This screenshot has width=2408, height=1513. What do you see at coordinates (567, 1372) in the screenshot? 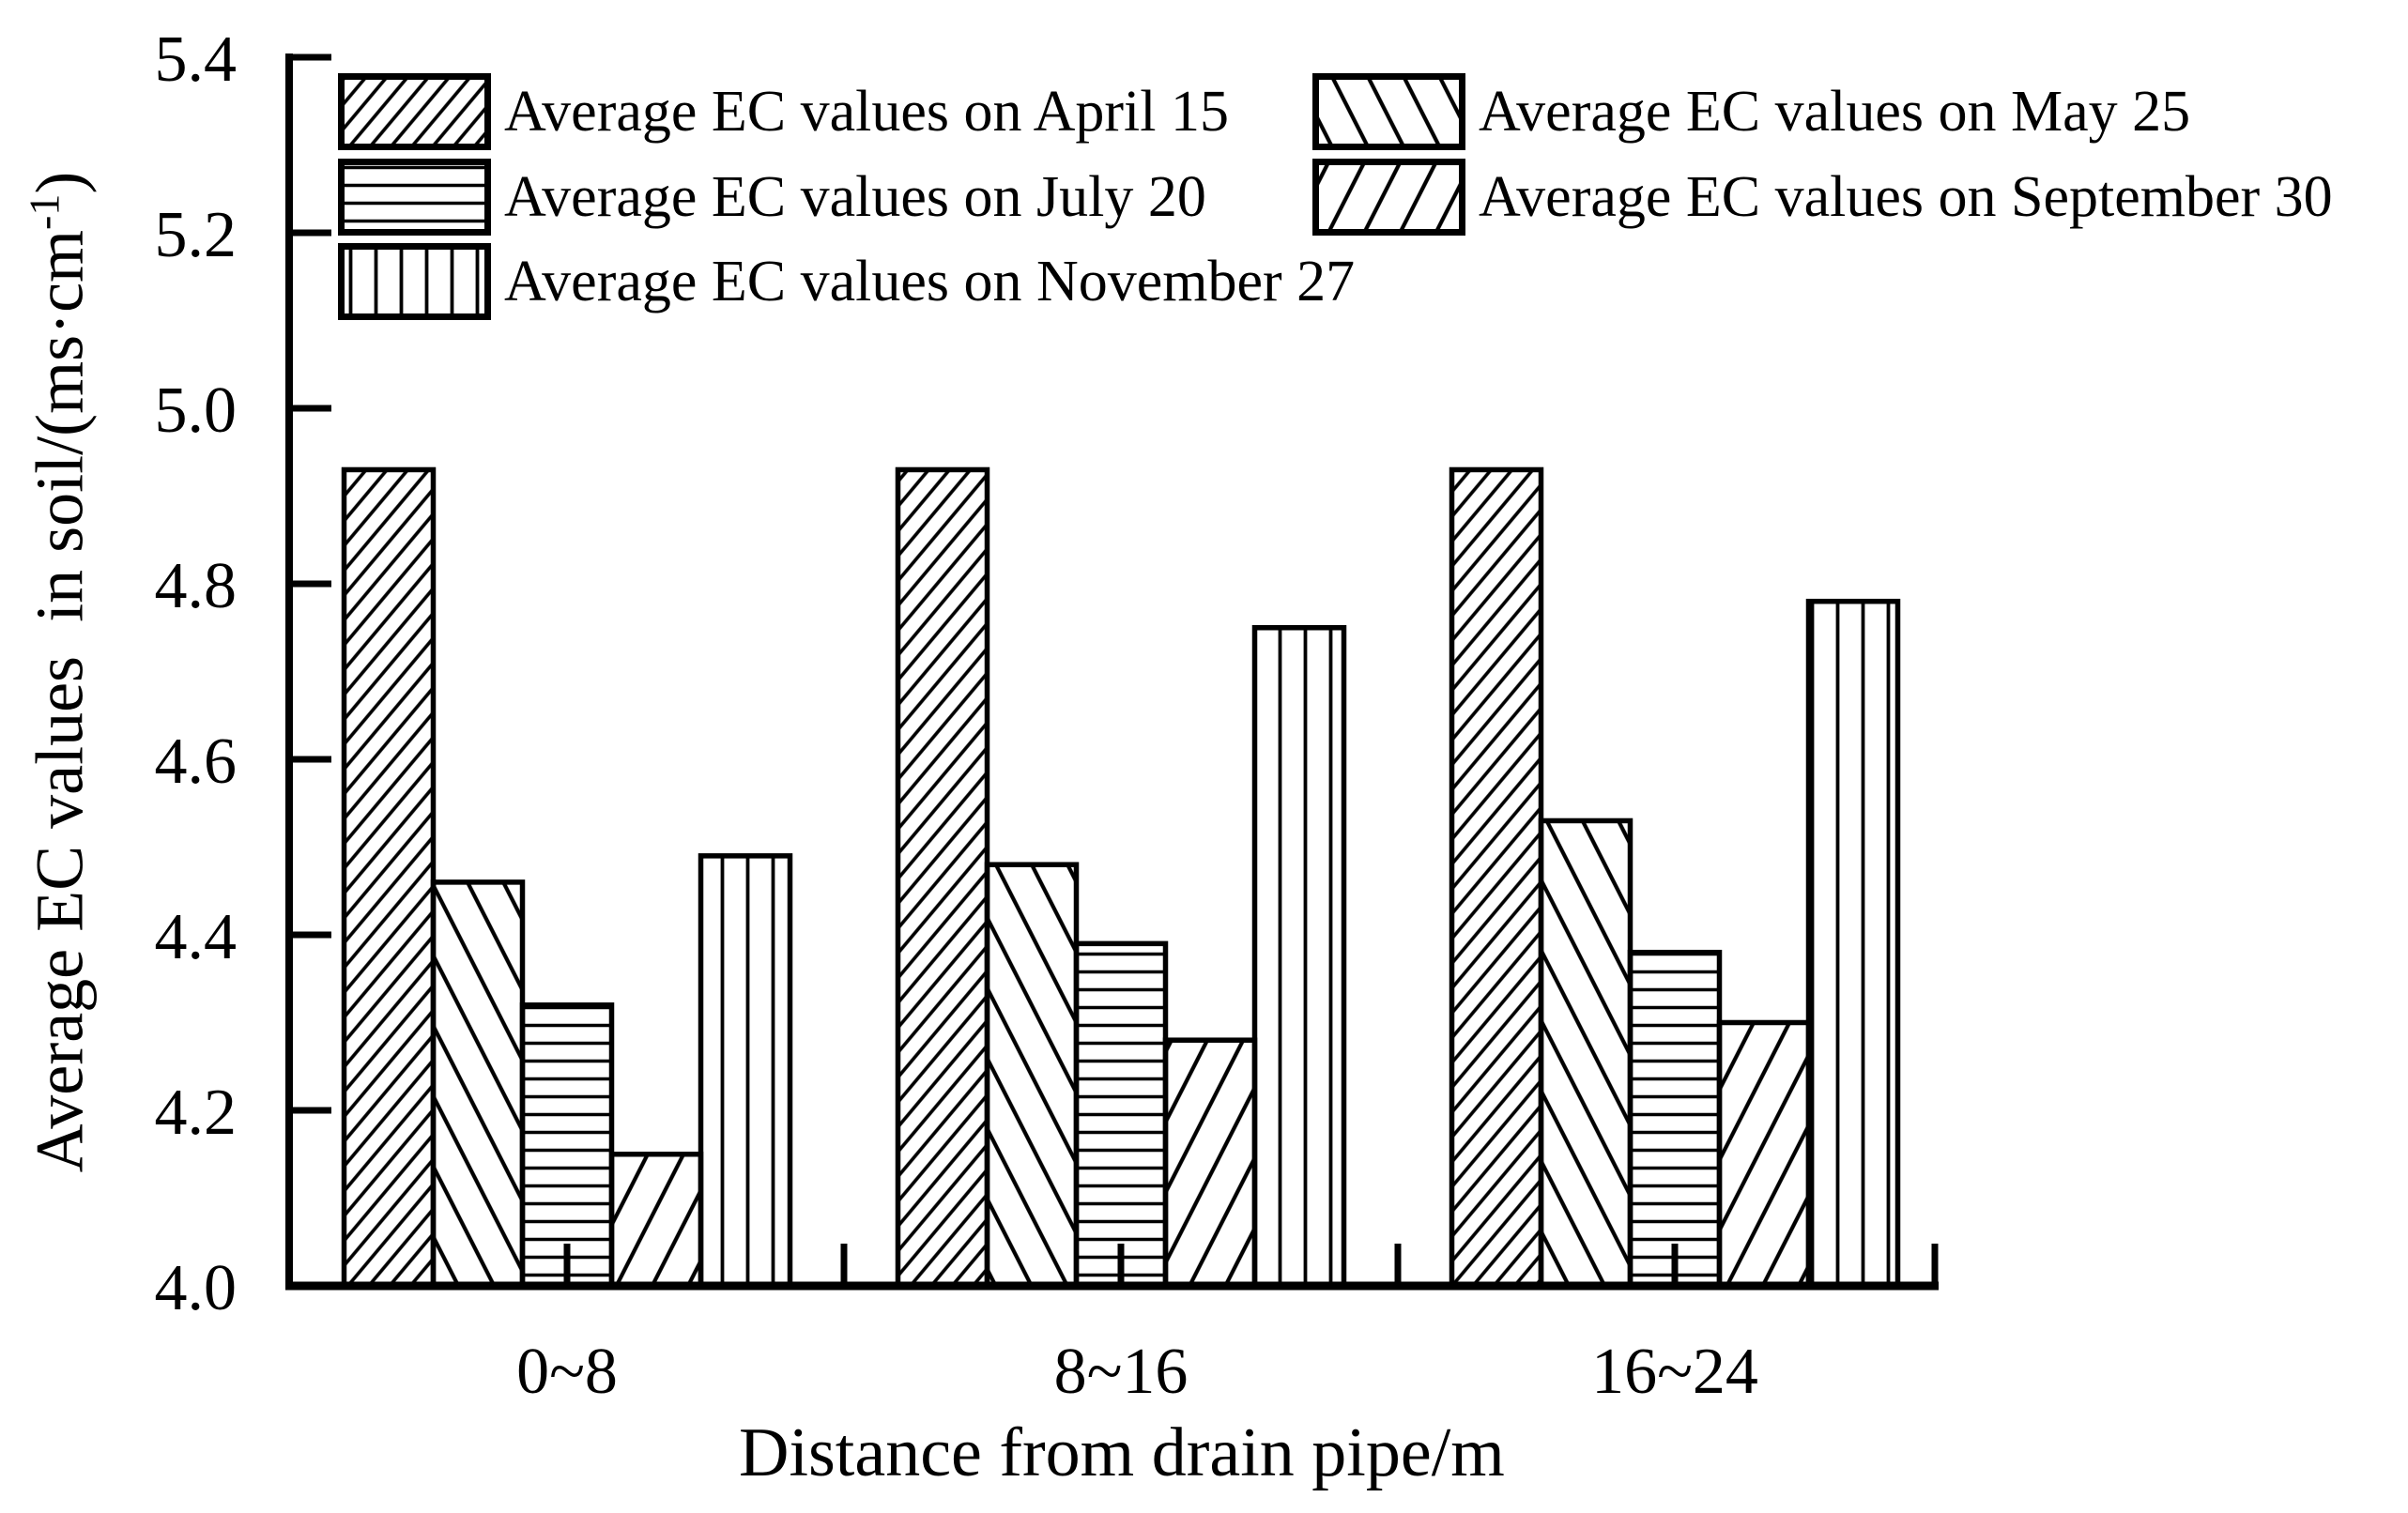
I see `x-tick-label-0-8: 0~8` at bounding box center [567, 1372].